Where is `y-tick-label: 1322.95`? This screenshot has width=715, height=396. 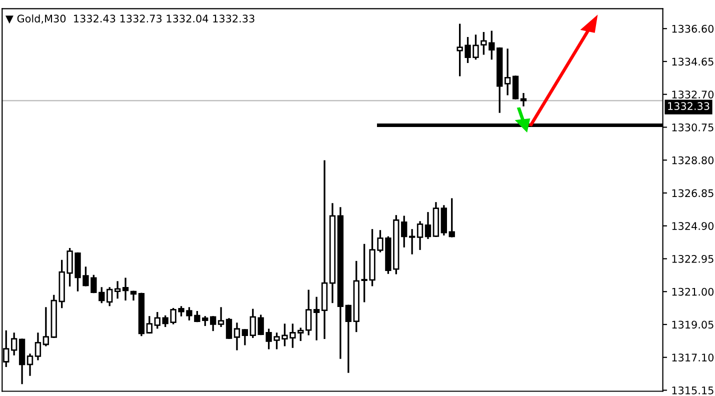 y-tick-label: 1322.95 is located at coordinates (693, 258).